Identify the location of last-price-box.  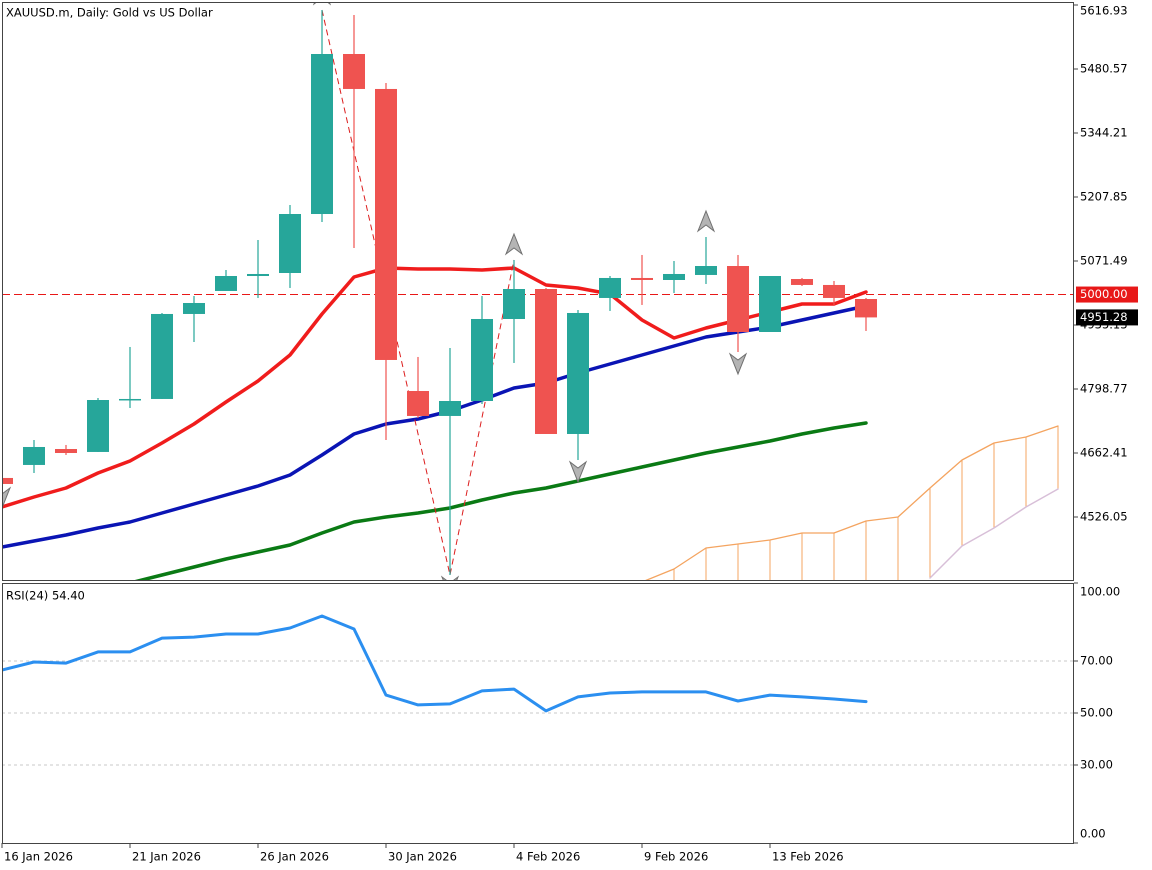
(1107, 317).